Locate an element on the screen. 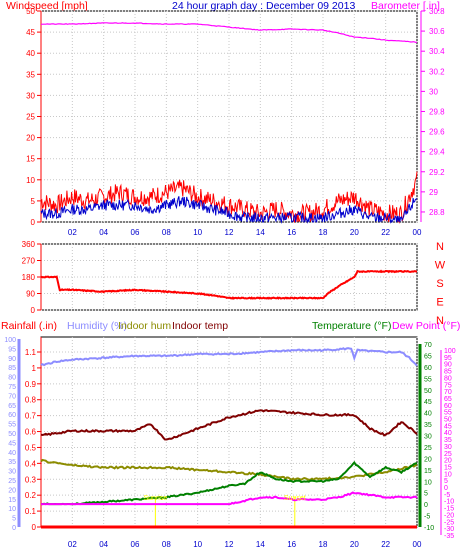 The image size is (469, 555). dew-point-y-tick-label: 20 is located at coordinates (448, 461).